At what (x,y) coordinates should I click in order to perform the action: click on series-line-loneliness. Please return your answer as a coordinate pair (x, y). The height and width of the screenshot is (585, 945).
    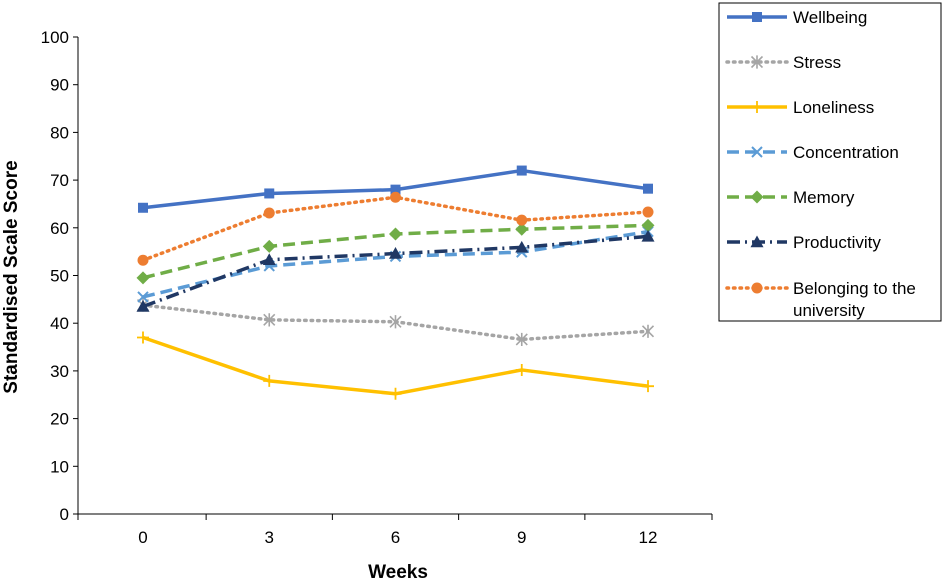
    Looking at the image, I should click on (395, 365).